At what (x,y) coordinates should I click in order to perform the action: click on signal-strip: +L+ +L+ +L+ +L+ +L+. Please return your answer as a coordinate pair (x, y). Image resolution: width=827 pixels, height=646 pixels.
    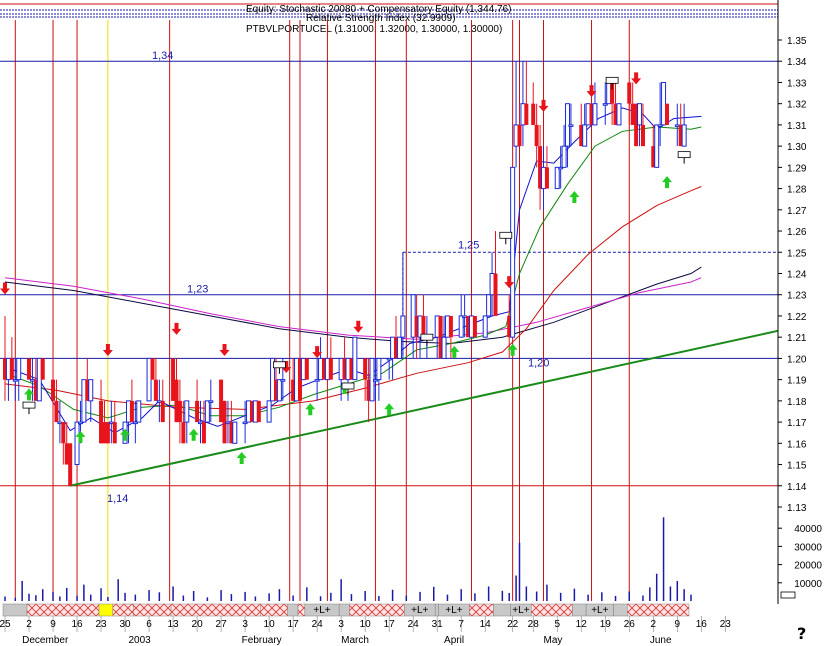
    Looking at the image, I should click on (346, 610).